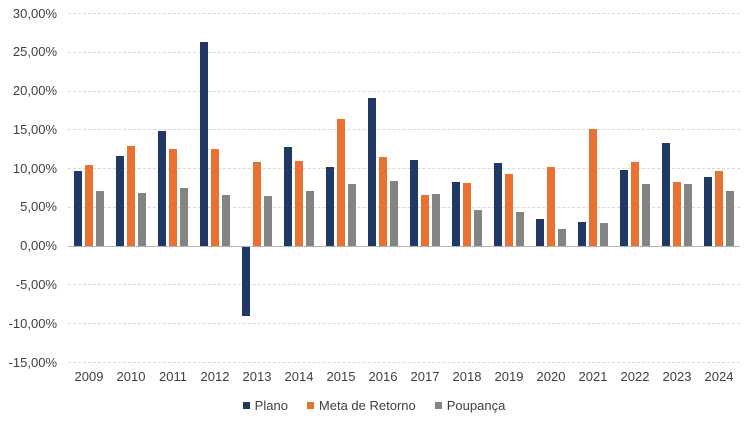  I want to click on y-tick-label: 25,00%, so click(34, 52).